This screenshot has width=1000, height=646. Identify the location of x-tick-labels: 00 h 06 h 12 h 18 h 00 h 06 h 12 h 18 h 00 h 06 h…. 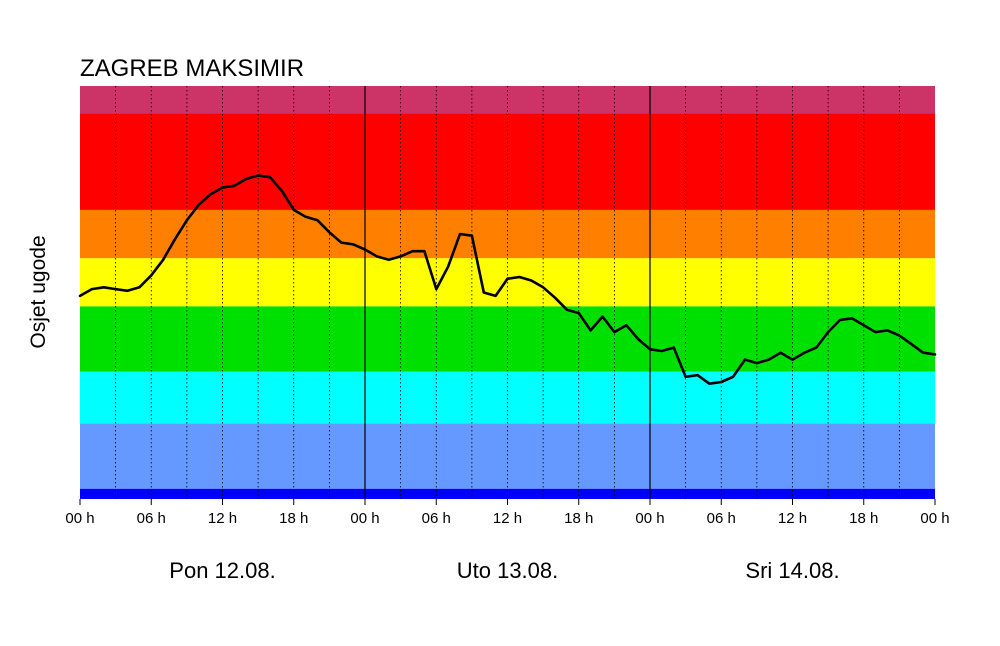
(507, 513).